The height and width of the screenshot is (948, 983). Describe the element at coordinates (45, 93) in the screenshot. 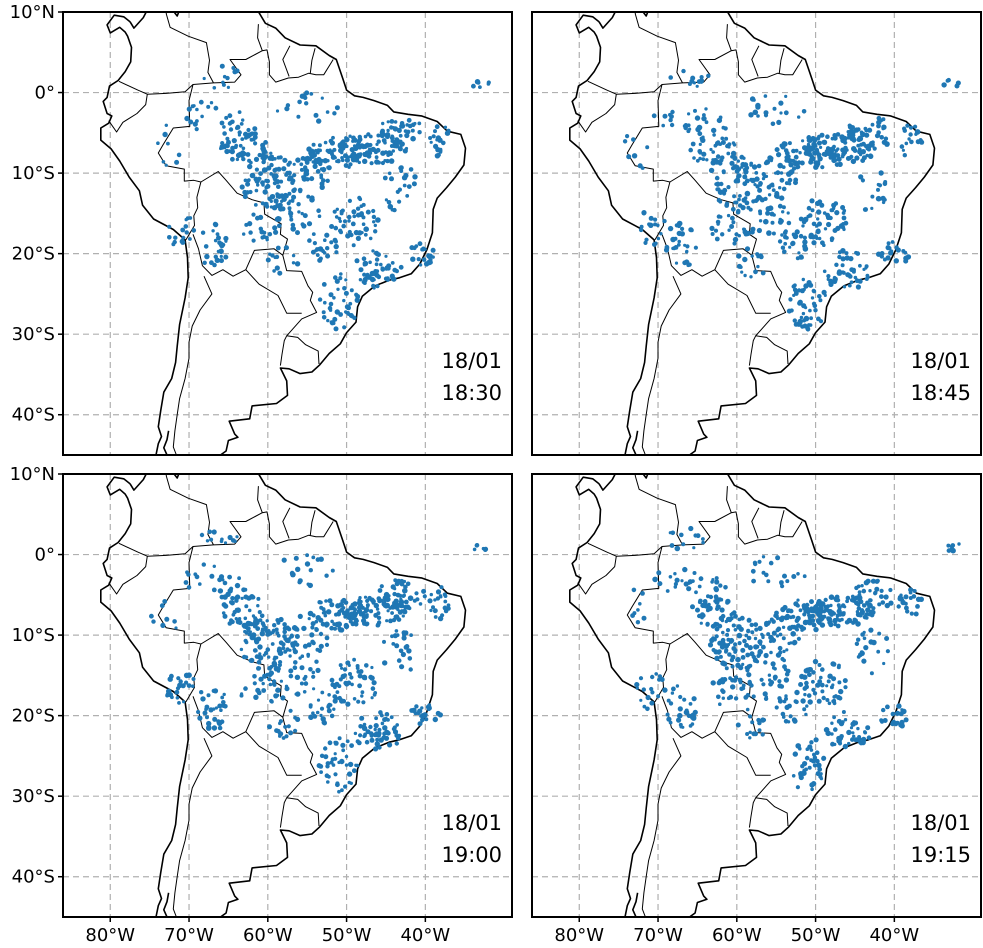

I see `latitude-tick-label: 0°` at that location.